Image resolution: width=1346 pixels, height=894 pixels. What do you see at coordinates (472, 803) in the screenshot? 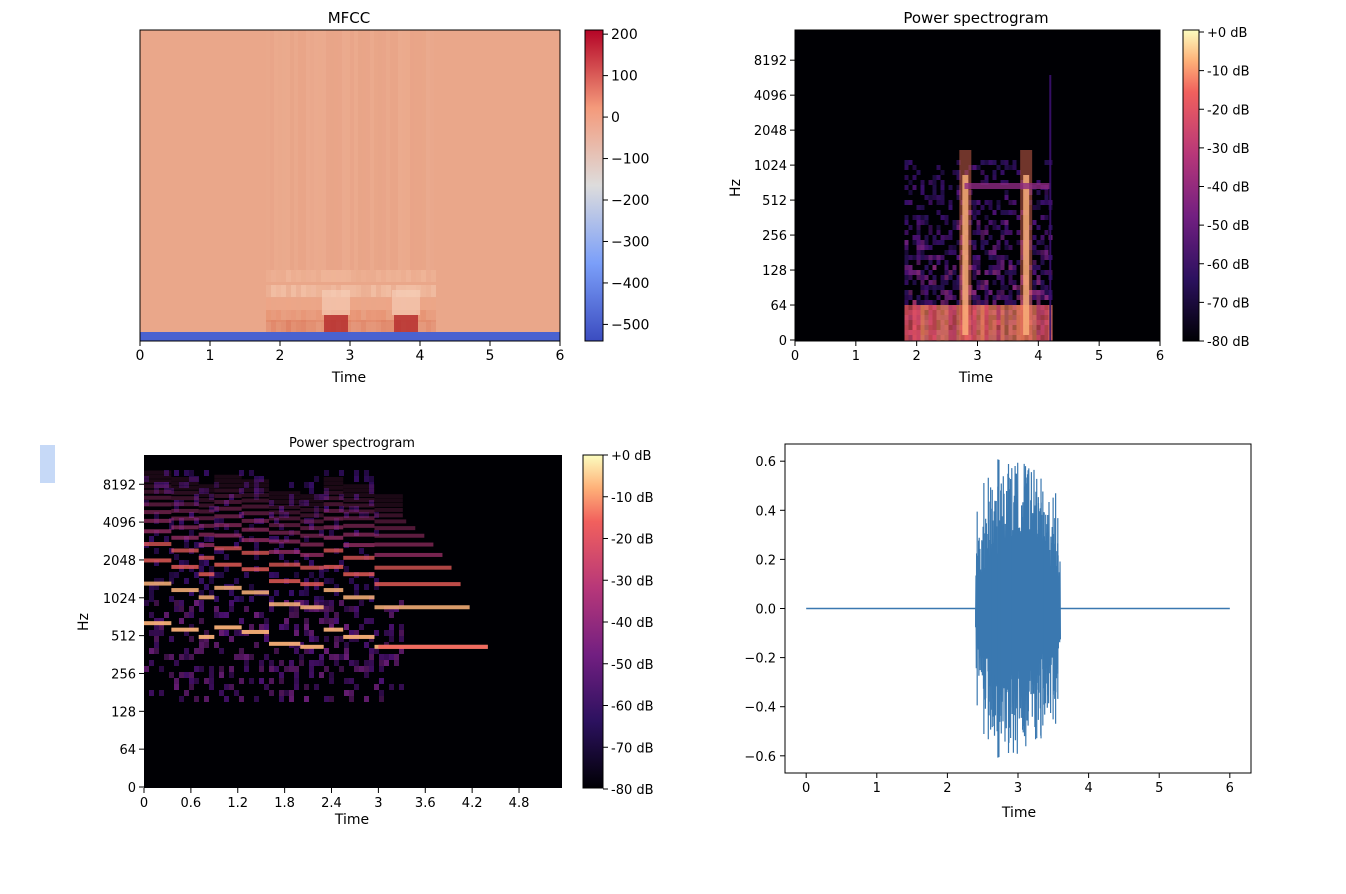
I see `x-tick-label: 4.2` at bounding box center [472, 803].